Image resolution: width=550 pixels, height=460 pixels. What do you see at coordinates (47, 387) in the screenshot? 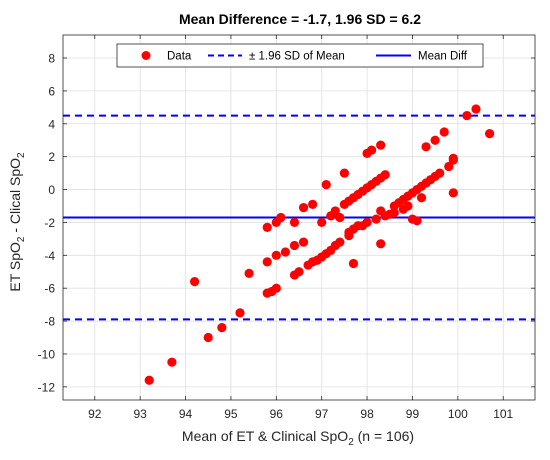
I see `y-tick-label: -12` at bounding box center [47, 387].